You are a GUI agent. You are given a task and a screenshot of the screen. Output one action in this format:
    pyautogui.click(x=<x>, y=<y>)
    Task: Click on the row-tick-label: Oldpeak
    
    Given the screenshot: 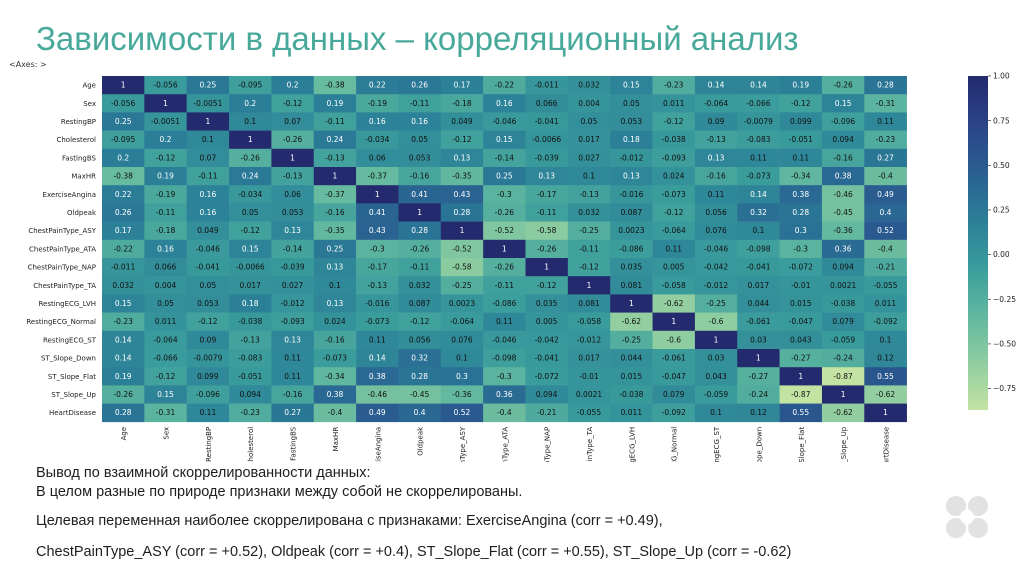 What is the action you would take?
    pyautogui.click(x=82, y=213)
    